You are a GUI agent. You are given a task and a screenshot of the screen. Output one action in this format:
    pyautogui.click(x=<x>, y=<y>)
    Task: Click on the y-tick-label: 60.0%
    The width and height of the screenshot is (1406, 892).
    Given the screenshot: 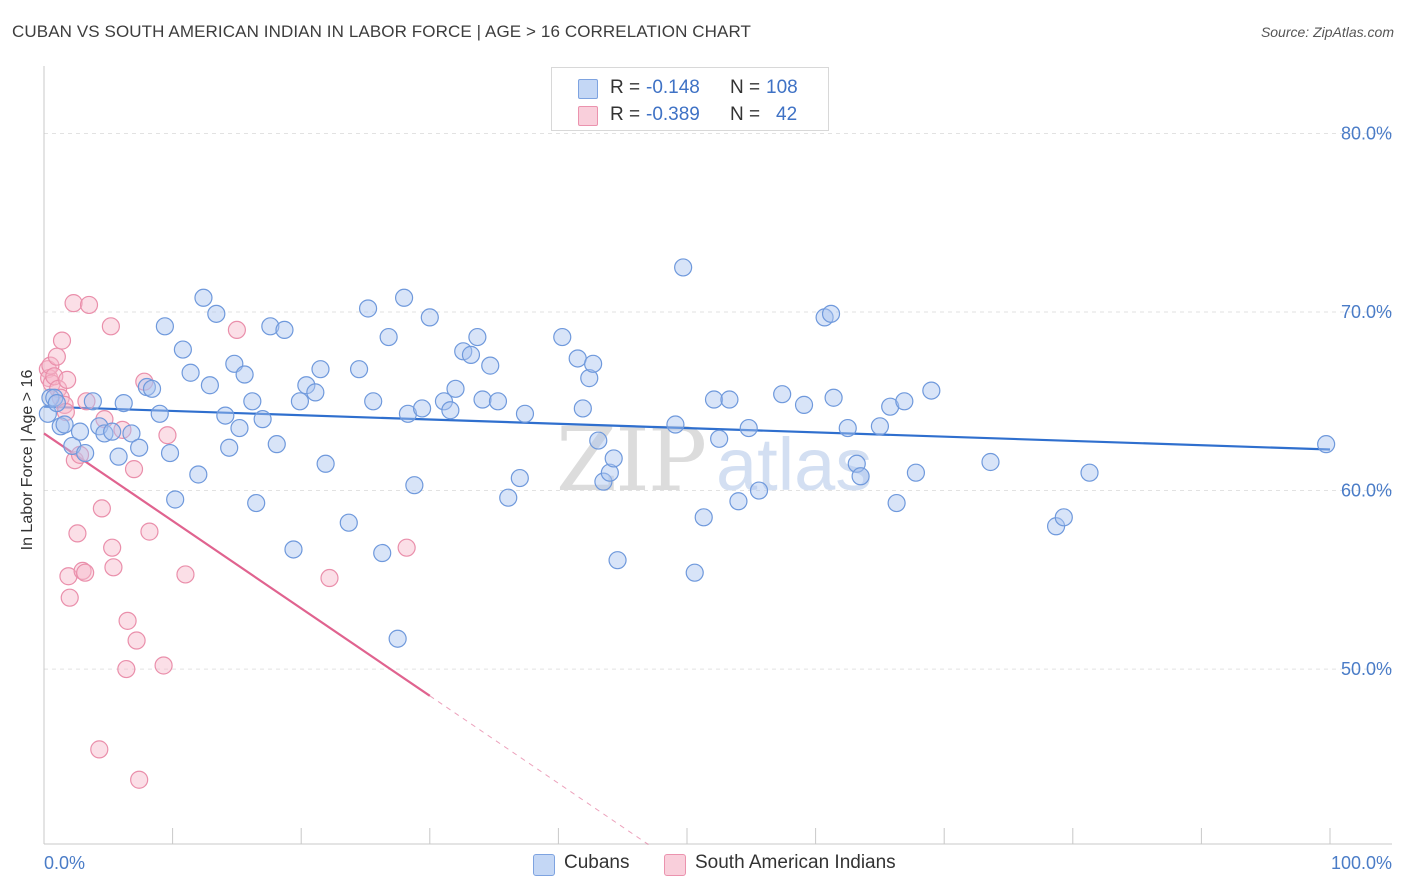 What is the action you would take?
    pyautogui.click(x=1366, y=491)
    